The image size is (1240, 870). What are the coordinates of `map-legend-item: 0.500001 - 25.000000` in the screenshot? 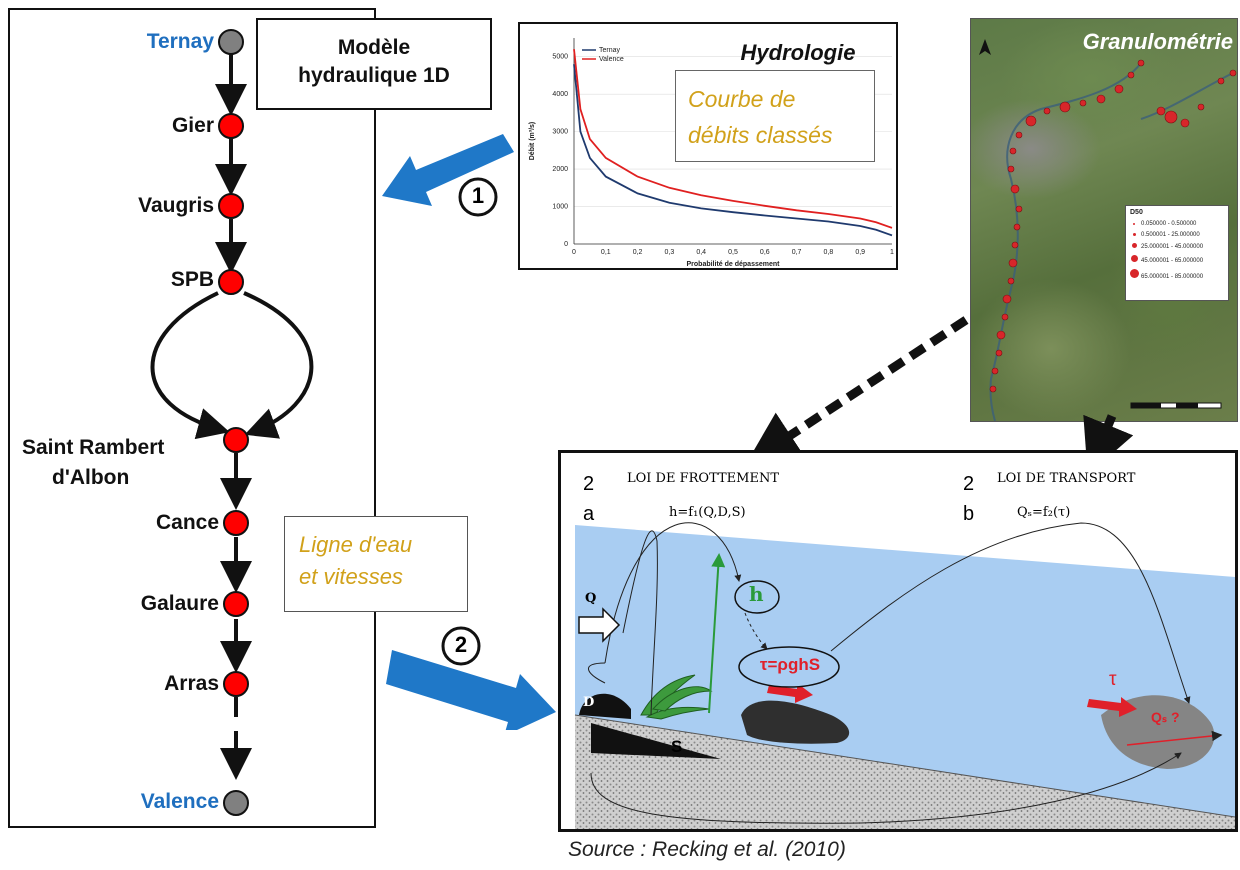 It's located at (1177, 235).